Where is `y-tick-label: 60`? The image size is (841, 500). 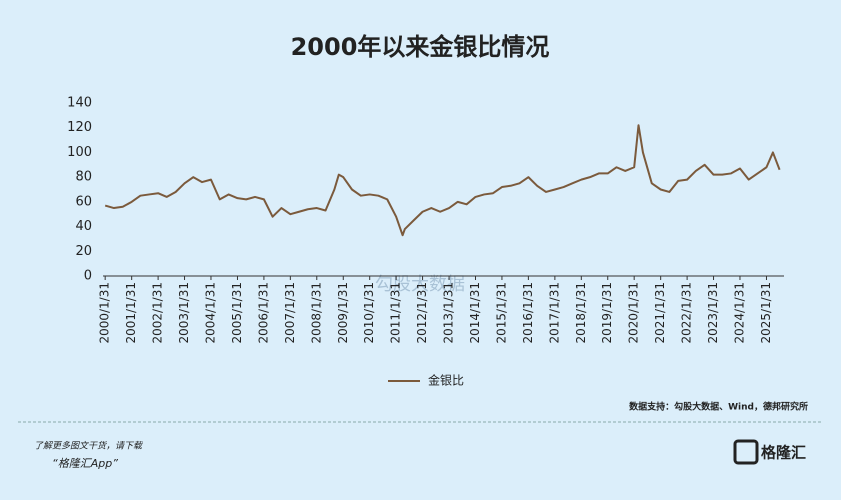 y-tick-label: 60 is located at coordinates (83, 201).